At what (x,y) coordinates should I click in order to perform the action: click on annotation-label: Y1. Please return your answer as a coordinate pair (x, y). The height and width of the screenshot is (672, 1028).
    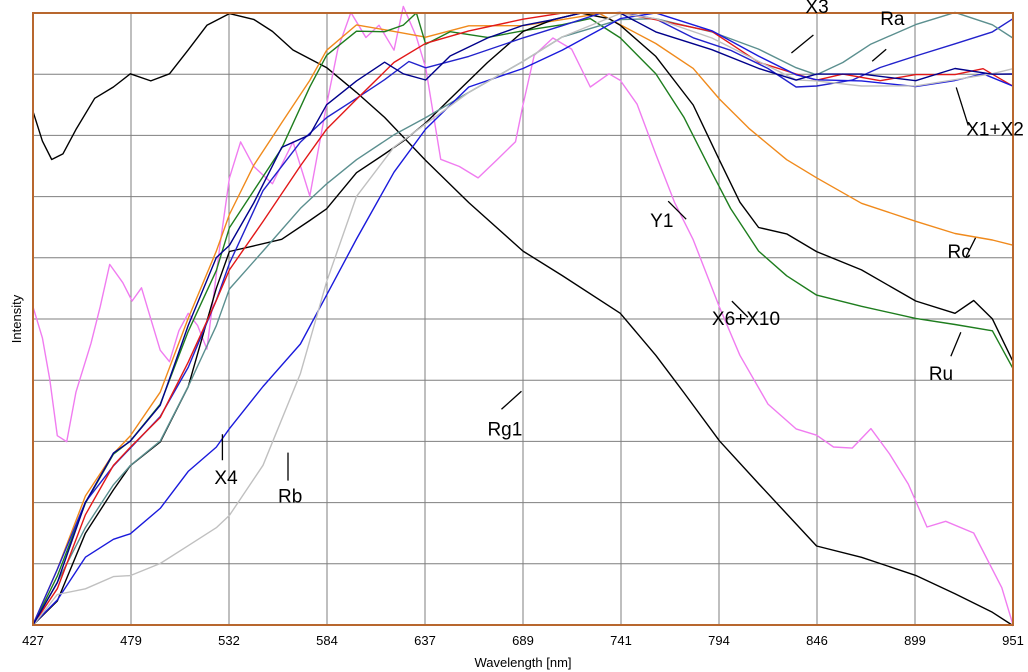
    Looking at the image, I should click on (661, 221).